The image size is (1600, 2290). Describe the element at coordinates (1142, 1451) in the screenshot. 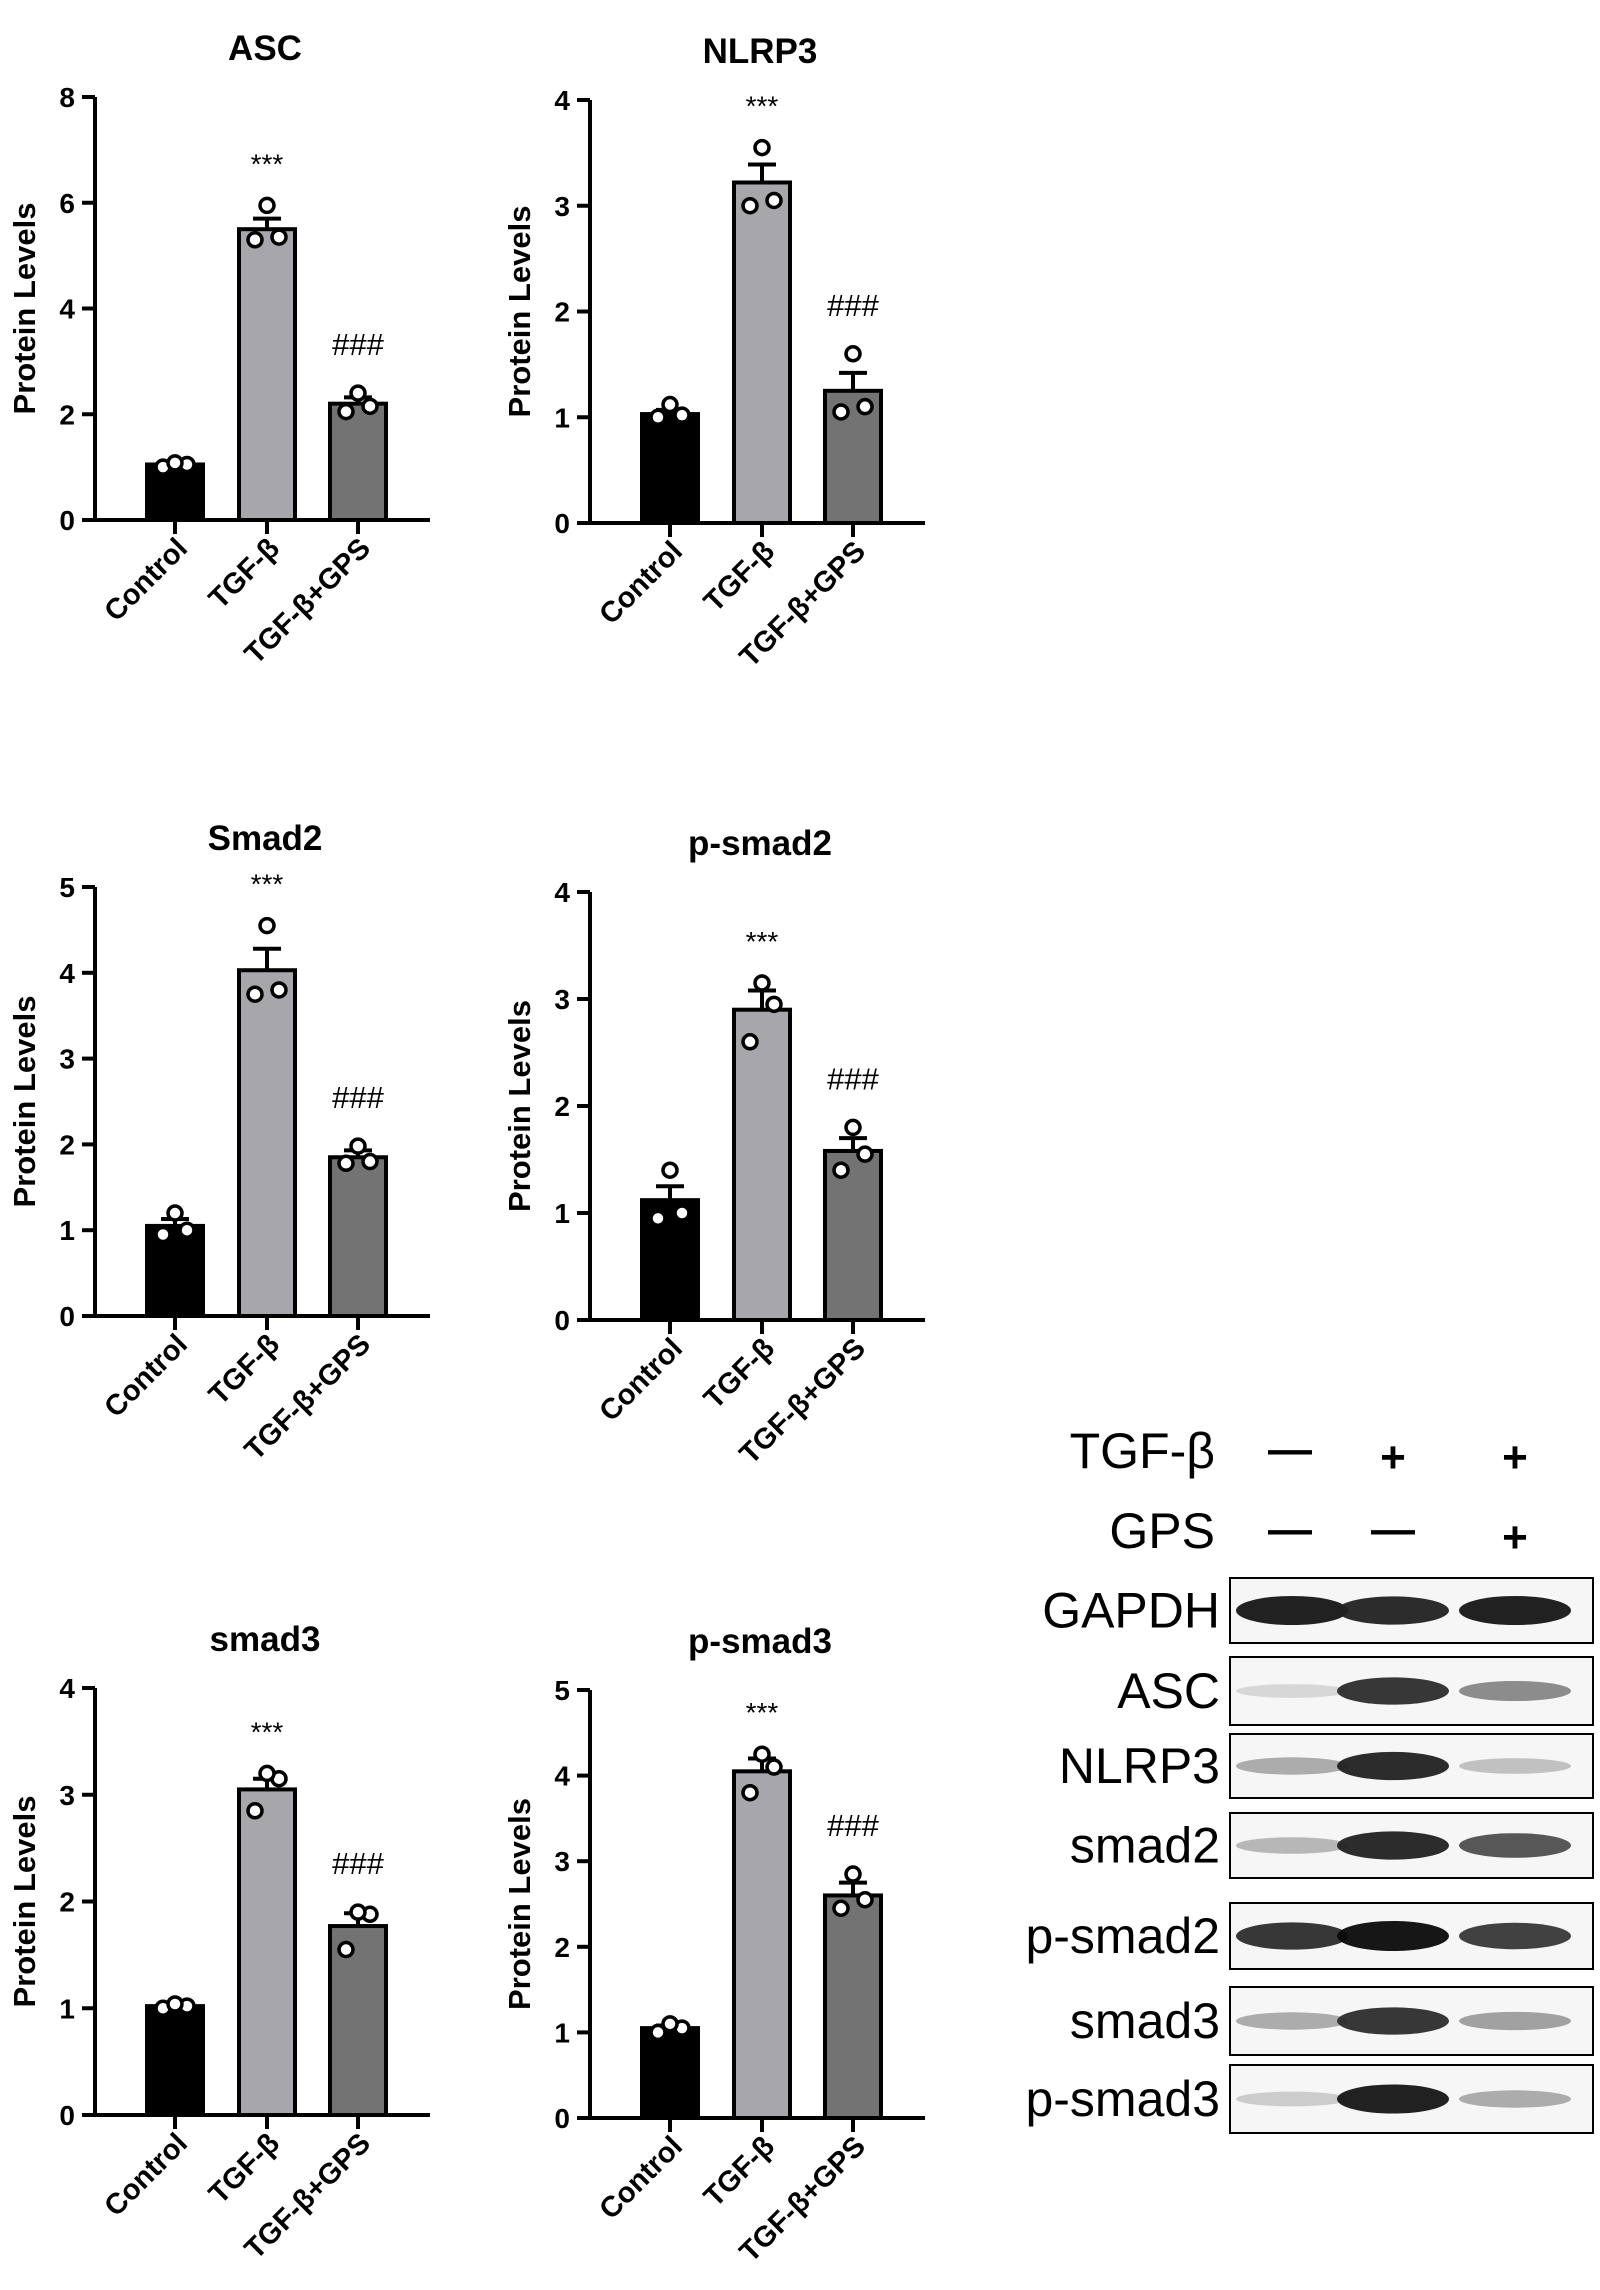

I see `blot-condition-label: TGF-β` at that location.